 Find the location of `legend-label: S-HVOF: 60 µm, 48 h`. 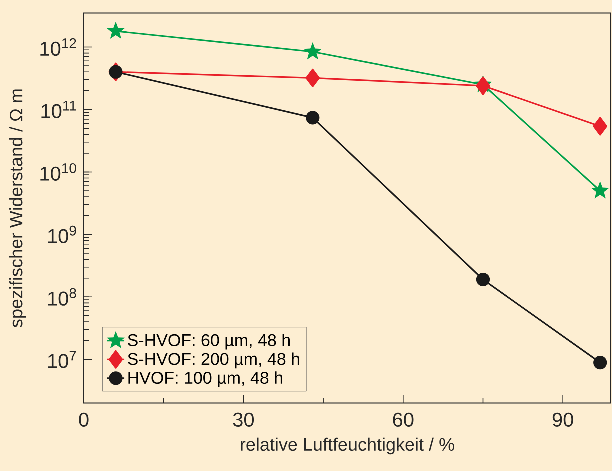

legend-label: S-HVOF: 60 µm, 48 h is located at coordinates (209, 342).